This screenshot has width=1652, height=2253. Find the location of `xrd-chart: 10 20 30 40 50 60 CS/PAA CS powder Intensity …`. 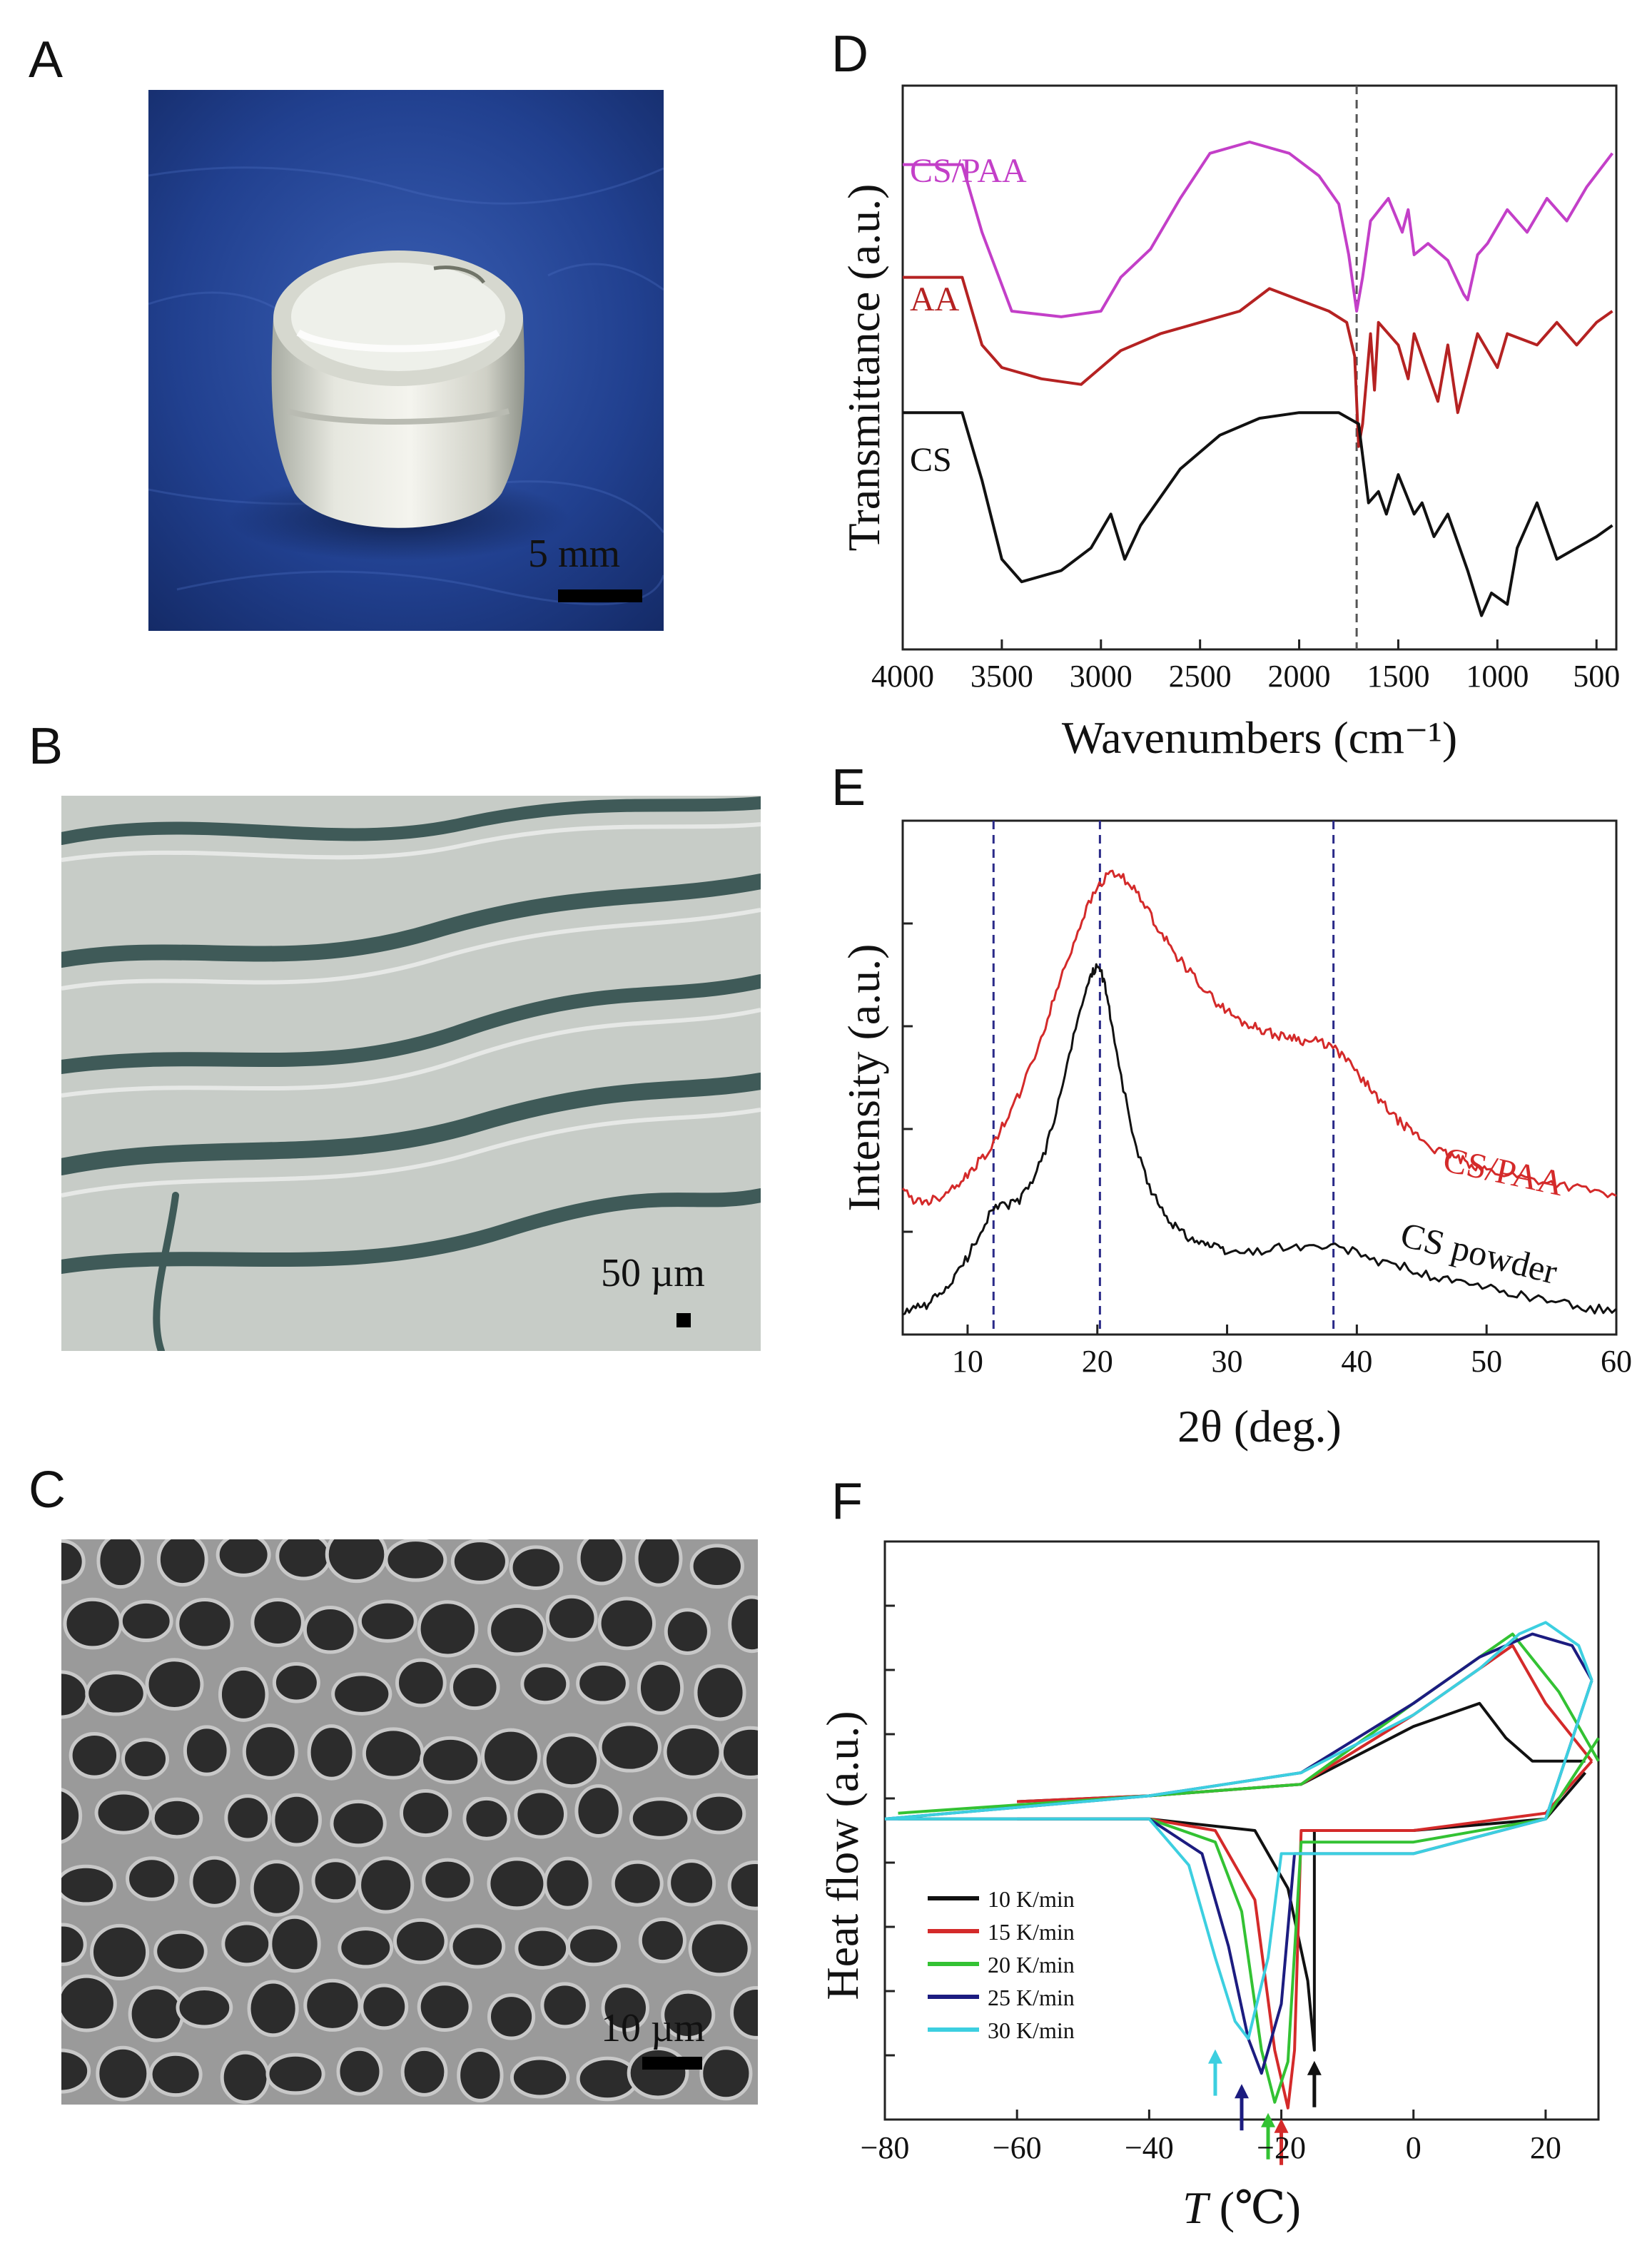

xrd-chart: 10 20 30 40 50 60 CS/PAA CS powder Intensity … is located at coordinates (1235, 1135).